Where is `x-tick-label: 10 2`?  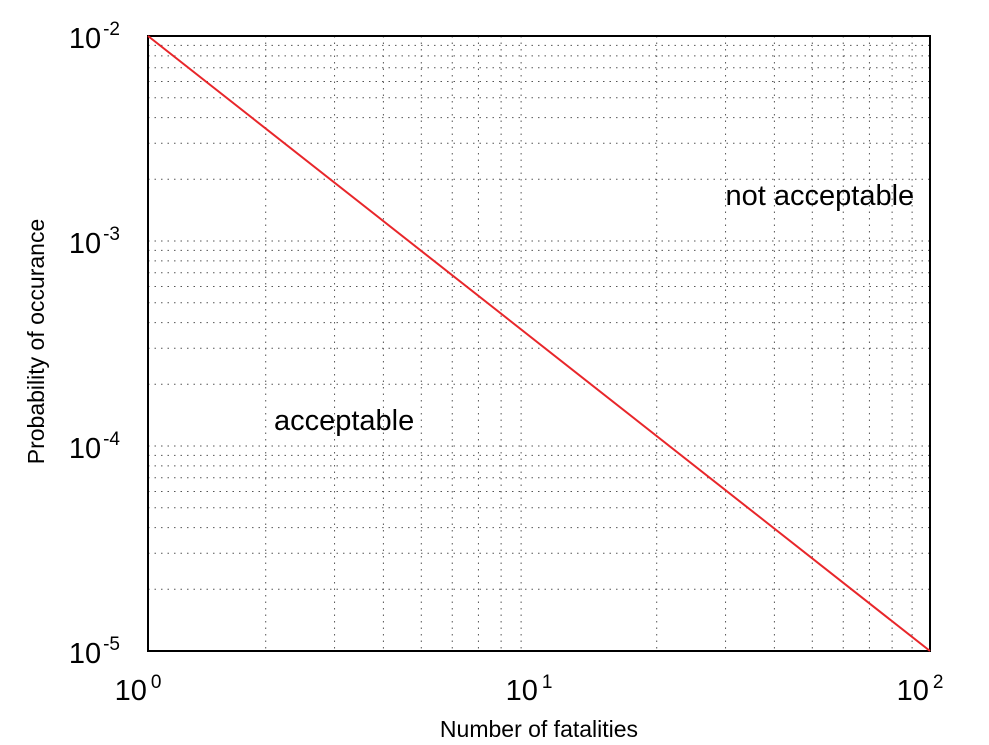
x-tick-label: 10 2 is located at coordinates (920, 689).